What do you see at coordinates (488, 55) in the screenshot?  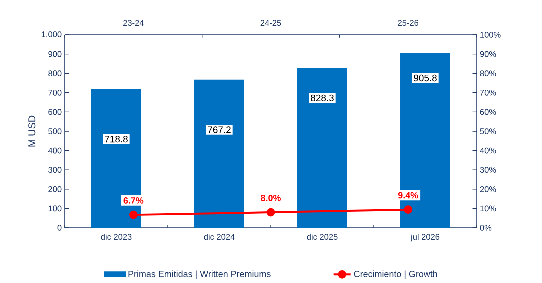 I see `y-tick-label: 90%` at bounding box center [488, 55].